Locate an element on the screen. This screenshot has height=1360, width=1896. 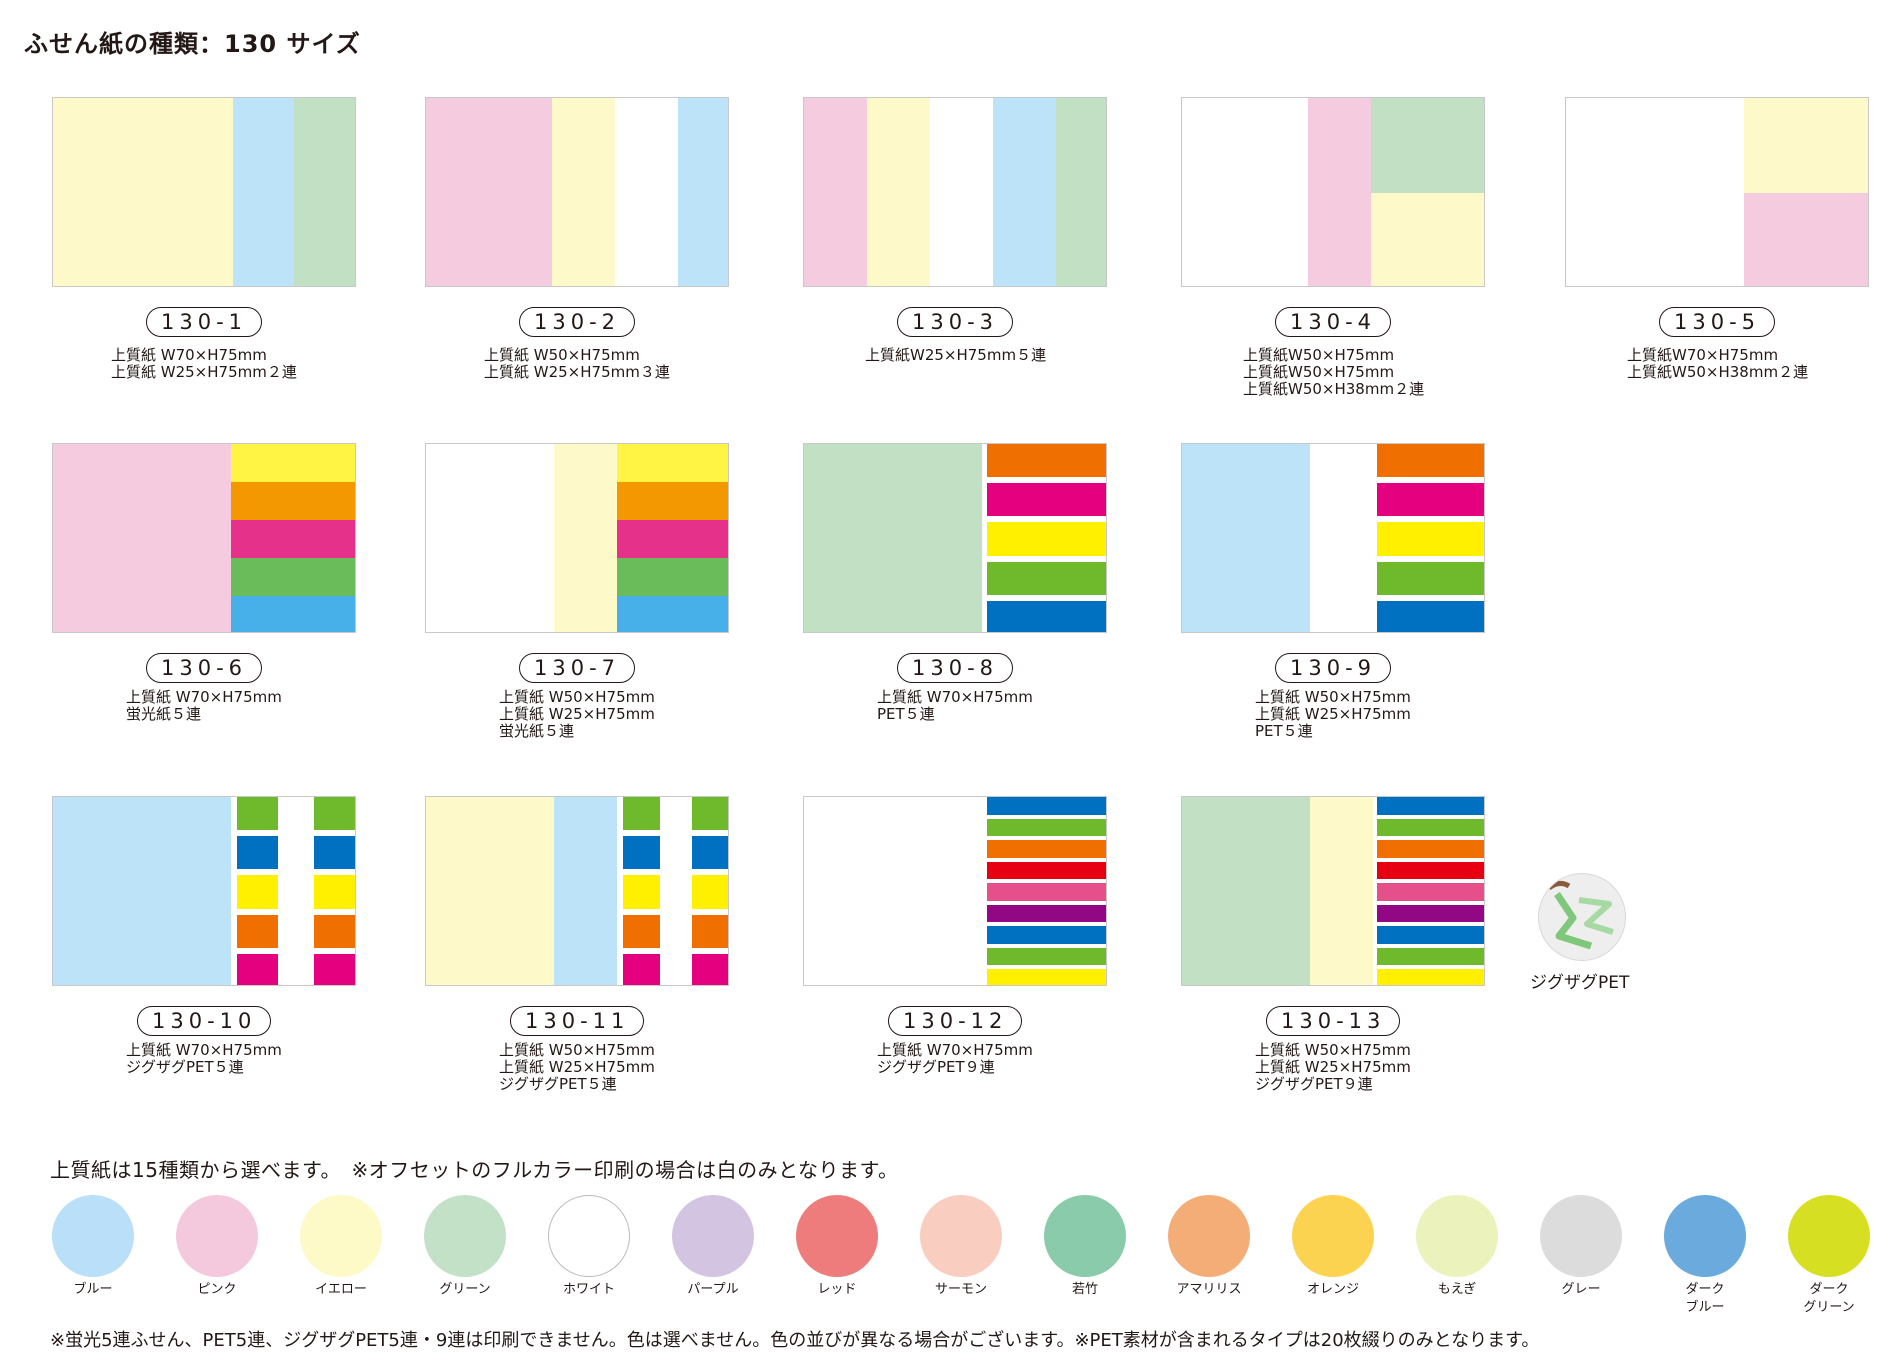
product-code-label: 130-9 is located at coordinates (1333, 668).